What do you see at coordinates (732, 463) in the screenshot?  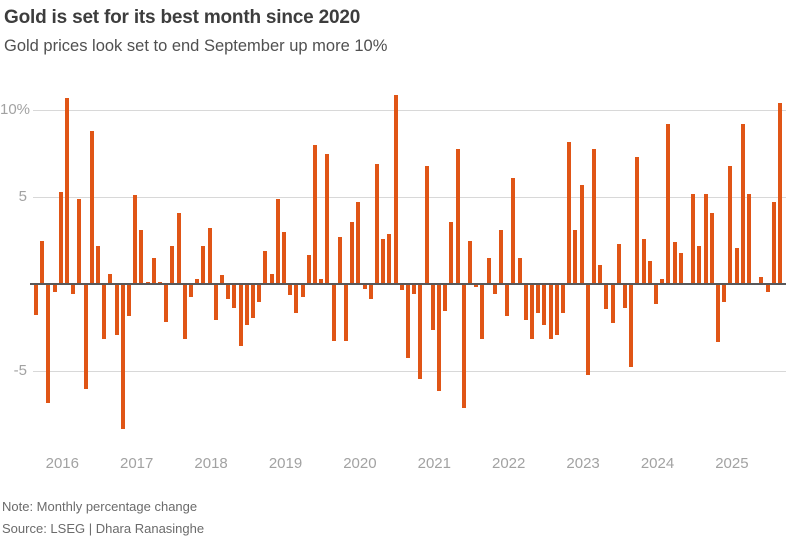 I see `x-tick-label: 2025` at bounding box center [732, 463].